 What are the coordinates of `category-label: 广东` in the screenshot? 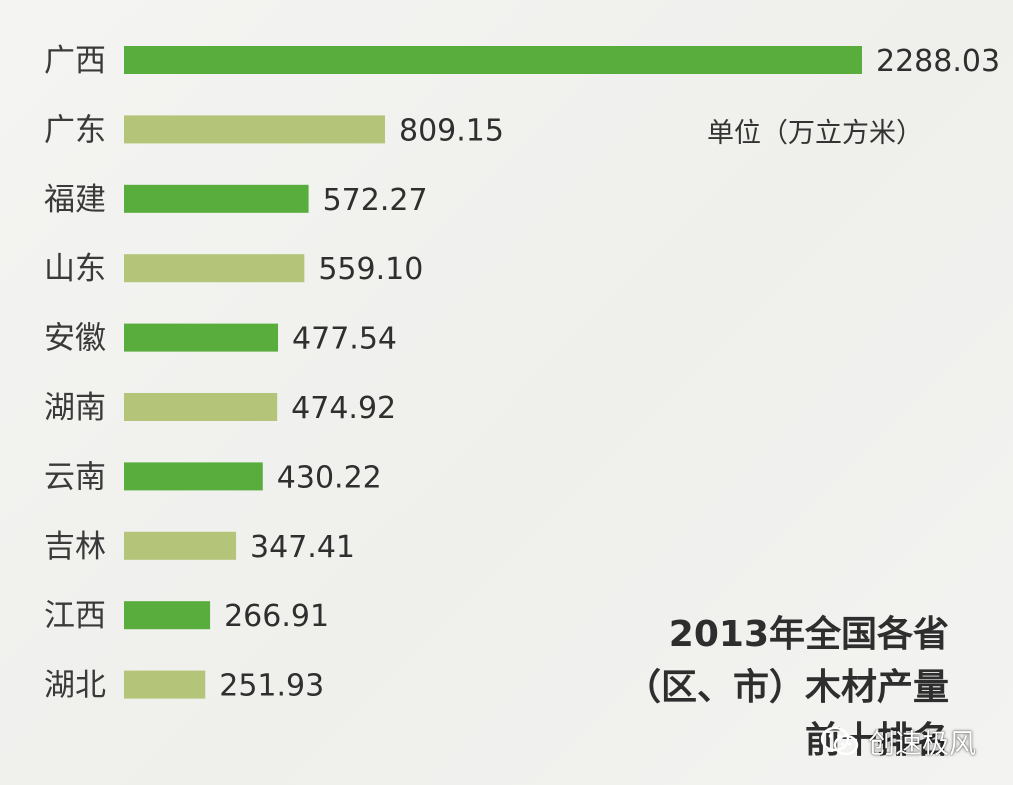 It's located at (75, 130).